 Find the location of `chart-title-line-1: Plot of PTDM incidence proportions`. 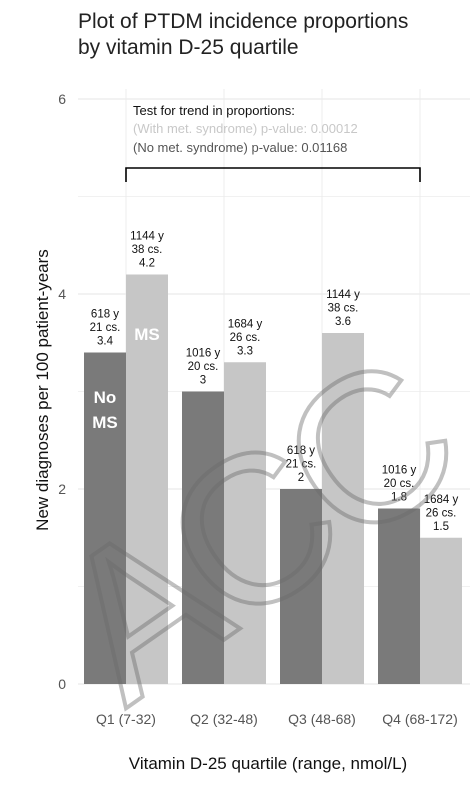

chart-title-line-1: Plot of PTDM incidence proportions is located at coordinates (243, 21).